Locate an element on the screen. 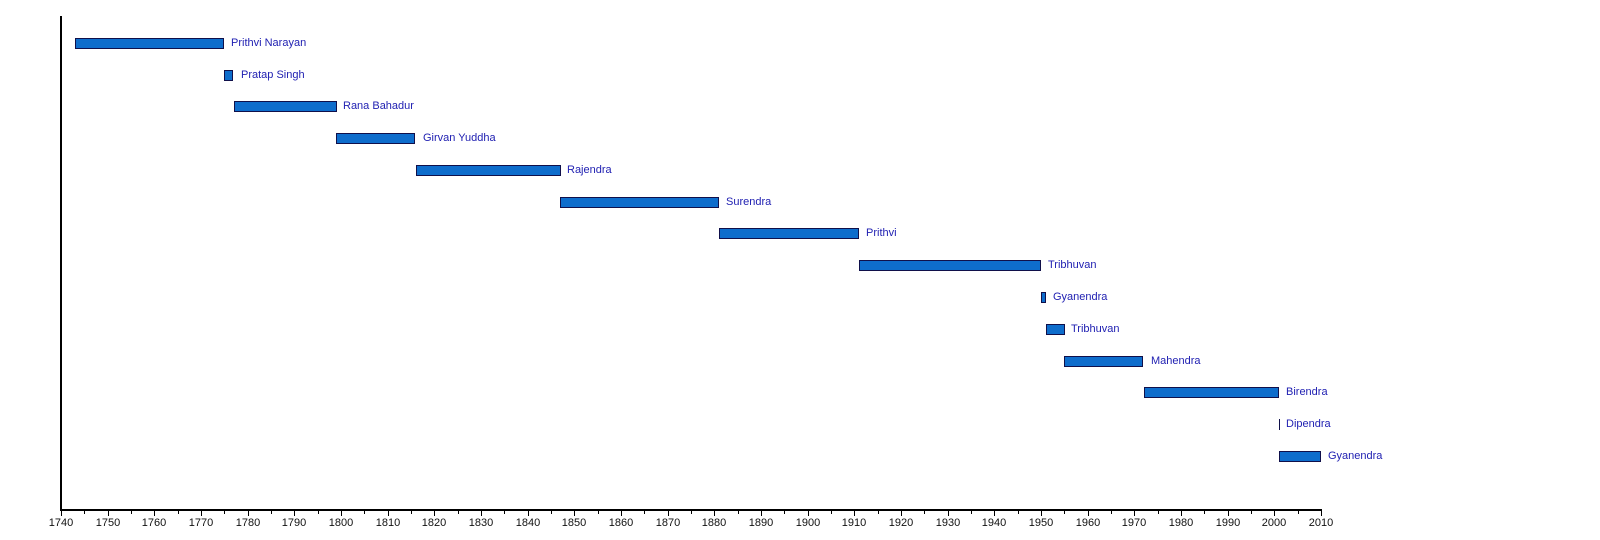 The width and height of the screenshot is (1600, 540). x-tick-label: 2000 is located at coordinates (1274, 523).